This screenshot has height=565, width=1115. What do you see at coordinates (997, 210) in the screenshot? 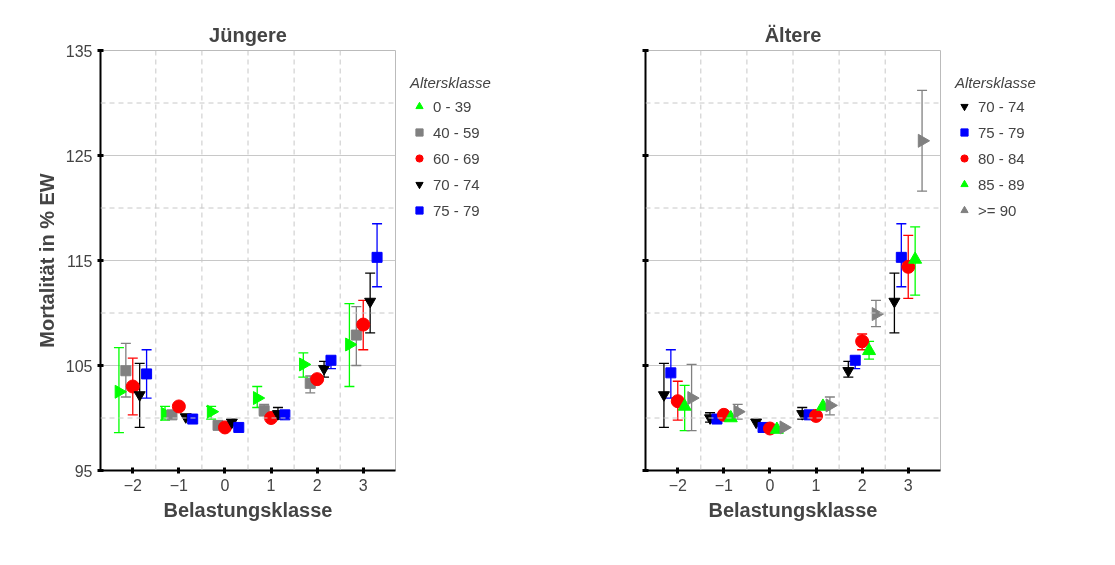
I see `legend-label: >= 90` at bounding box center [997, 210].